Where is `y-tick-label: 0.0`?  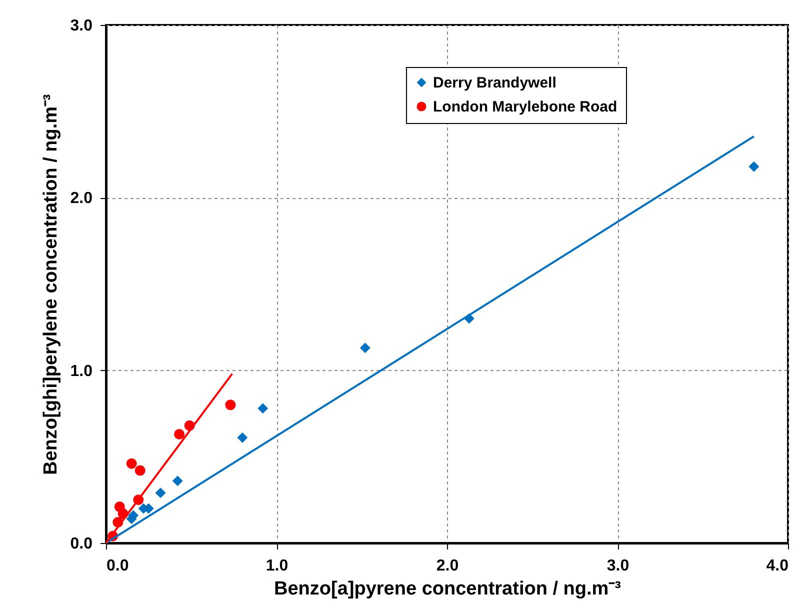
y-tick-label: 0.0 is located at coordinates (81, 544).